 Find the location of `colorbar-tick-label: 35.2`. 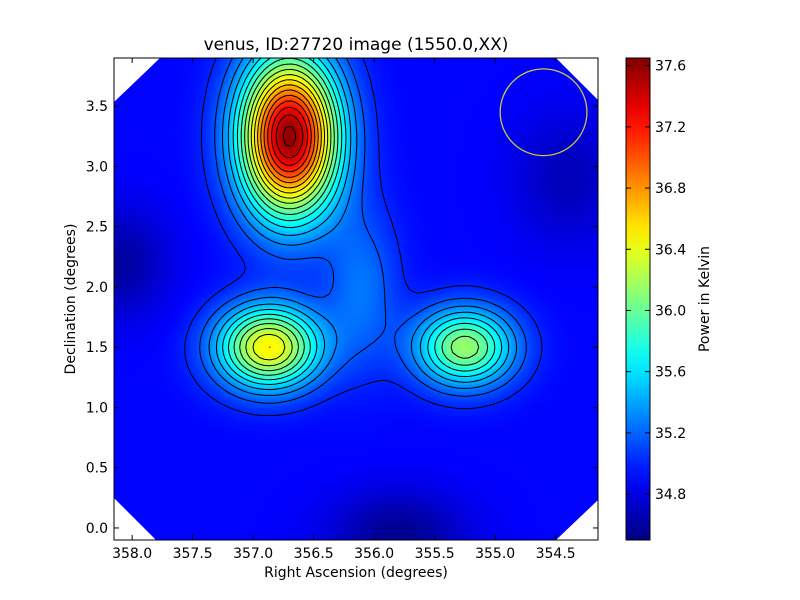

colorbar-tick-label: 35.2 is located at coordinates (670, 434).